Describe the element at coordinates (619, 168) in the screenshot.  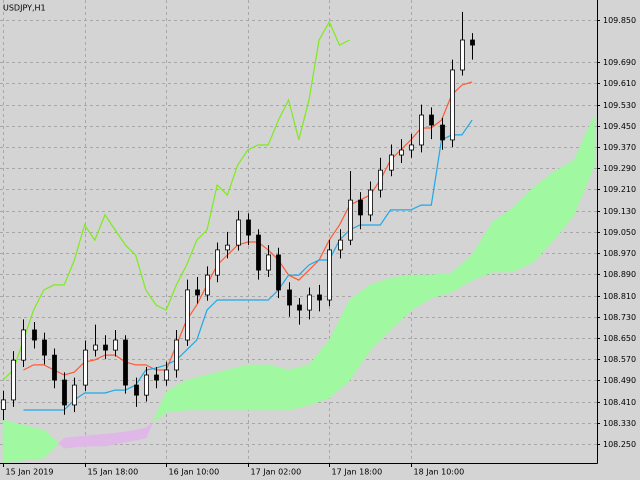
I see `y-tick-label: 109.290` at that location.